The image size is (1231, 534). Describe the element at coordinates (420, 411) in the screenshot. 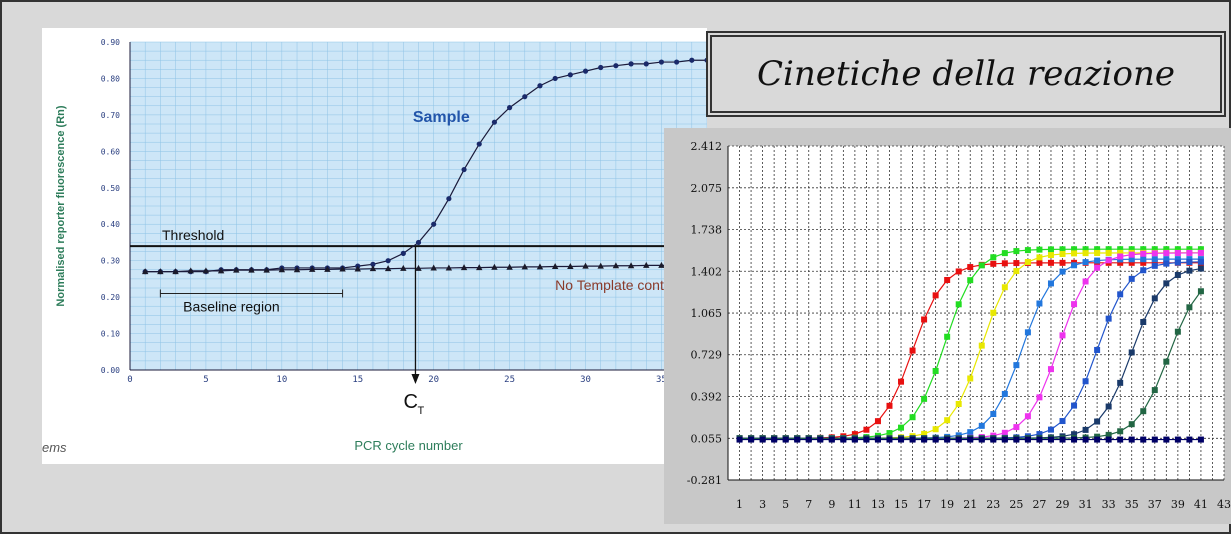

I see `ct-subscript: T` at that location.